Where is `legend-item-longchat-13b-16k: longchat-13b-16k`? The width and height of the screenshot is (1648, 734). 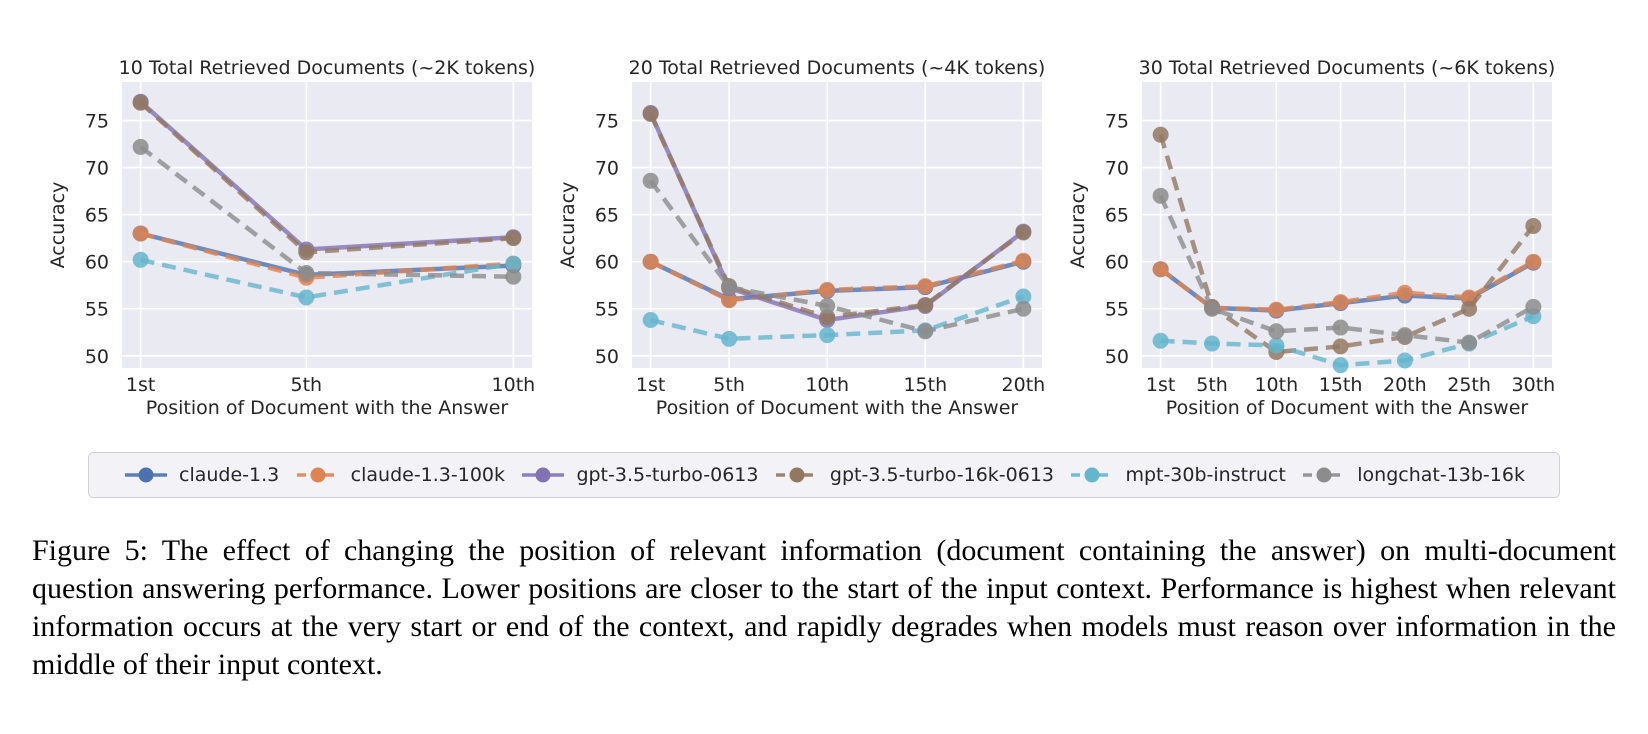 legend-item-longchat-13b-16k: longchat-13b-16k is located at coordinates (1413, 475).